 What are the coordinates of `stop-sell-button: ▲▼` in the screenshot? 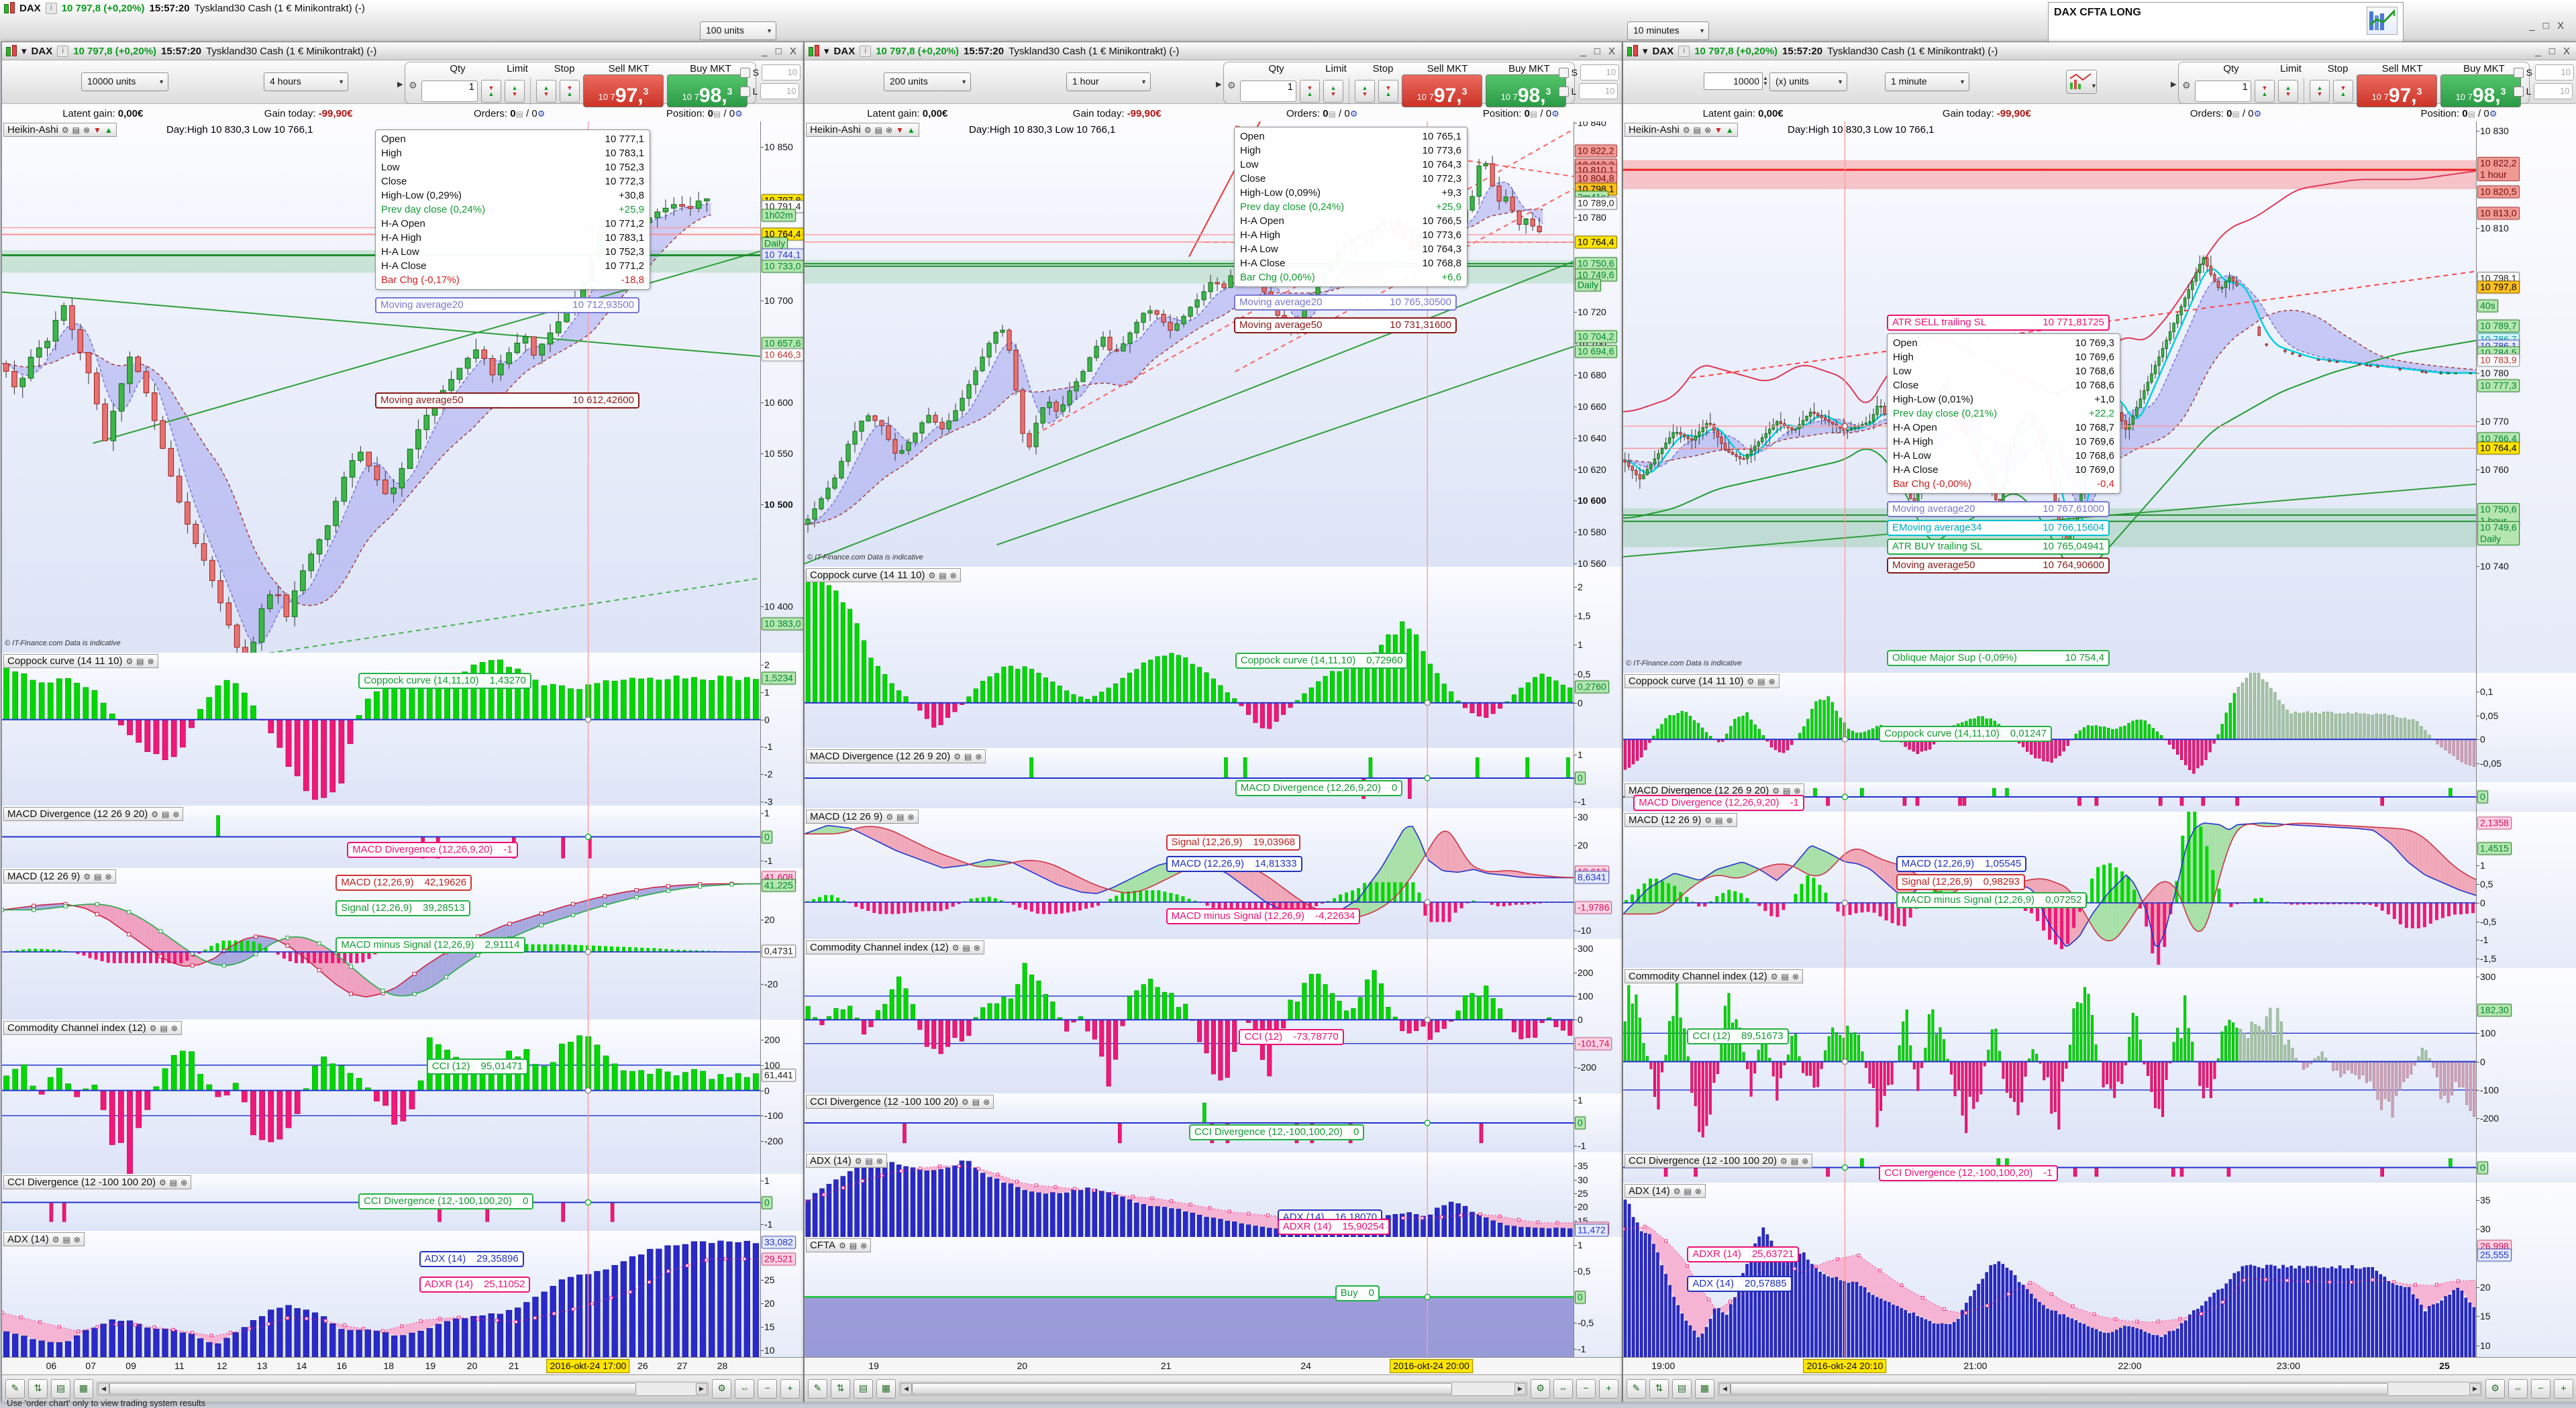 It's located at (546, 91).